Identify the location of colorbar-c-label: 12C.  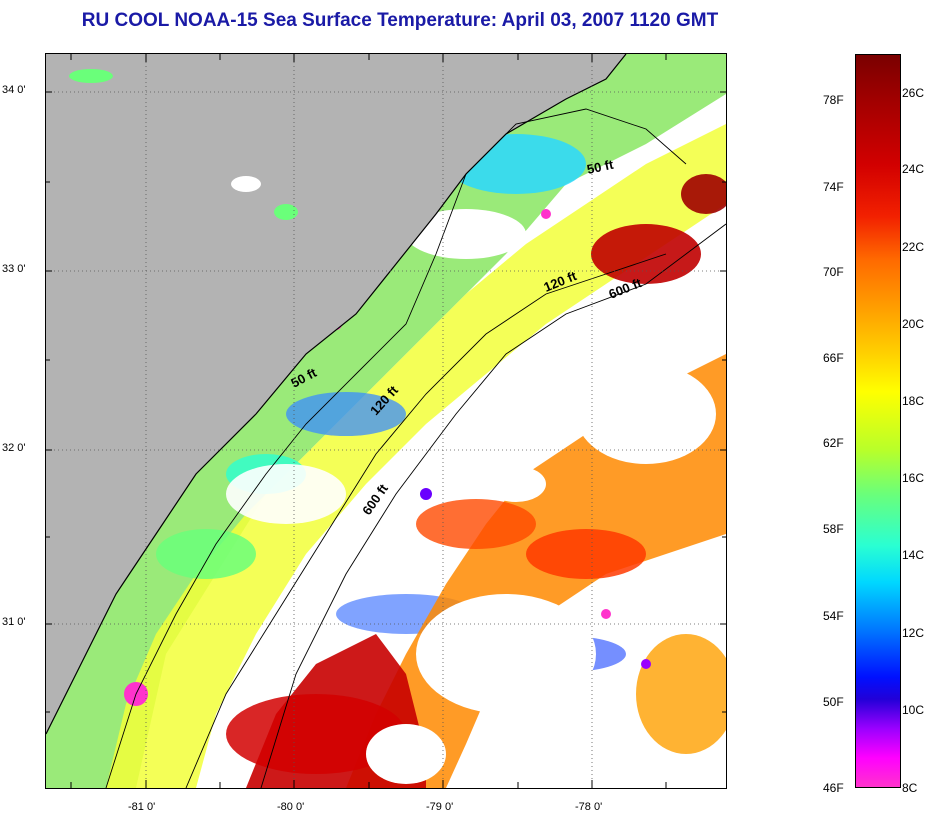
(913, 633).